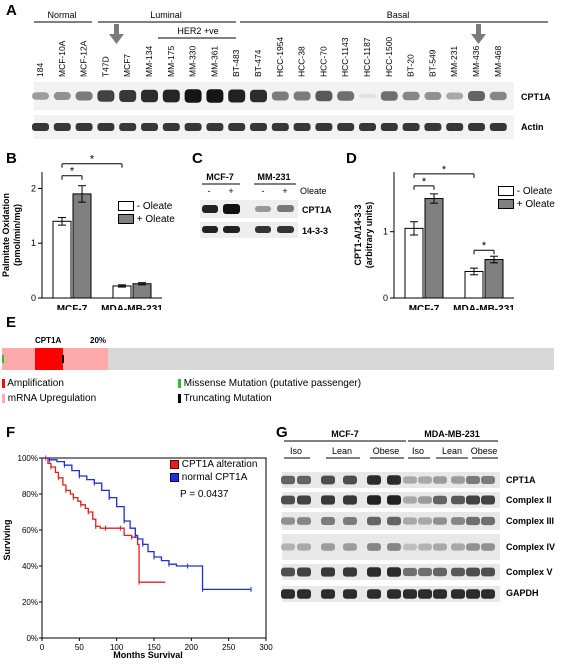  Describe the element at coordinates (98, 340) in the screenshot. I see `panel-e-percent: 20%` at that location.